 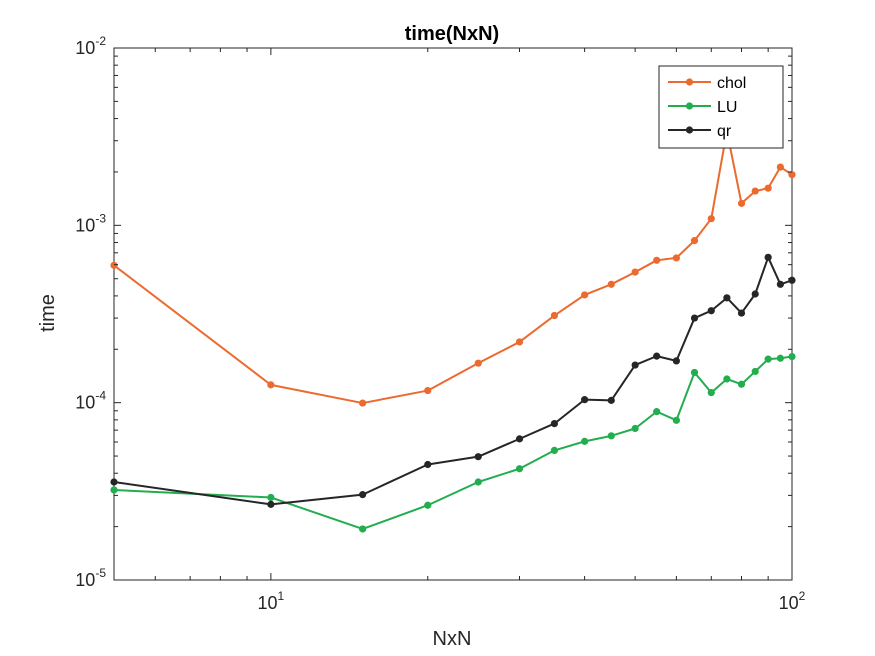 What do you see at coordinates (727, 107) in the screenshot?
I see `legend-label: LU` at bounding box center [727, 107].